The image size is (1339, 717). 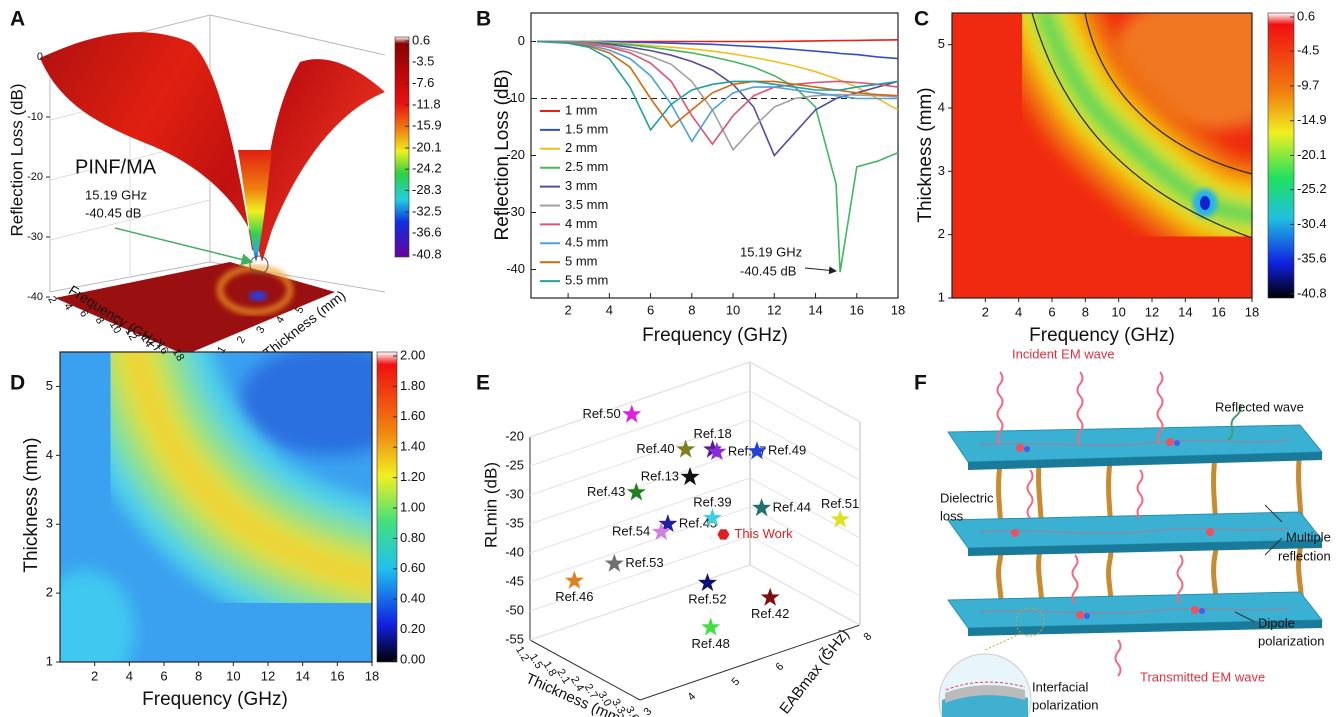 What do you see at coordinates (514, 464) in the screenshot?
I see `z-tick-label: -25` at bounding box center [514, 464].